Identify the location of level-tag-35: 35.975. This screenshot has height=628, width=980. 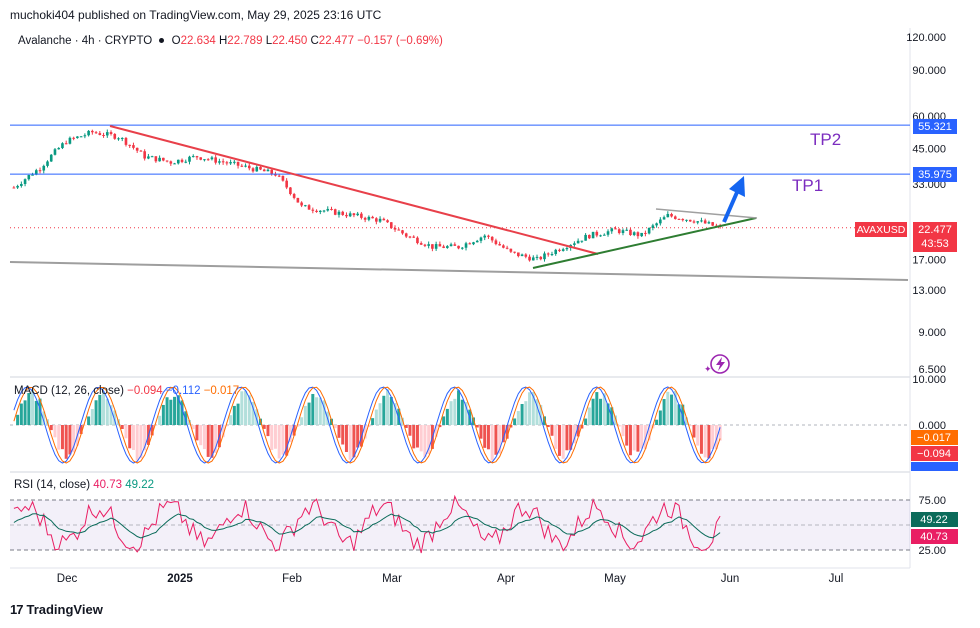
(935, 174).